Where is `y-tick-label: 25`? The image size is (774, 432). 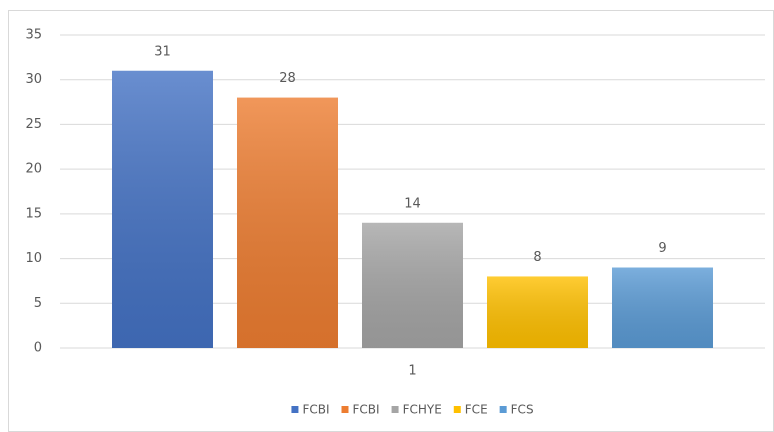
y-tick-label: 25 is located at coordinates (33, 124).